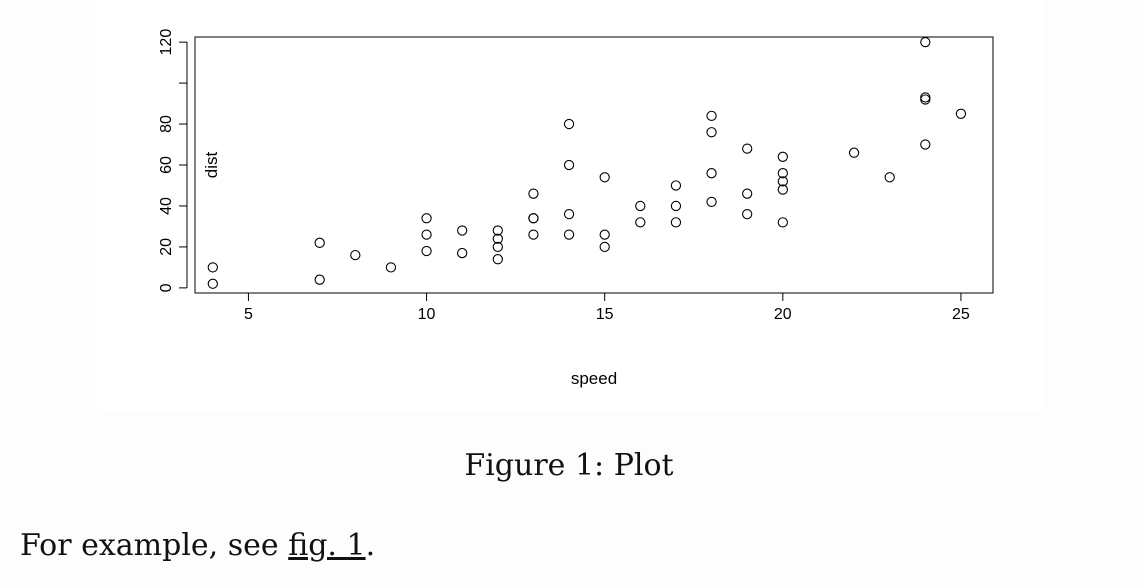 This screenshot has width=1138, height=588. What do you see at coordinates (427, 314) in the screenshot?
I see `x-tick-label: 10` at bounding box center [427, 314].